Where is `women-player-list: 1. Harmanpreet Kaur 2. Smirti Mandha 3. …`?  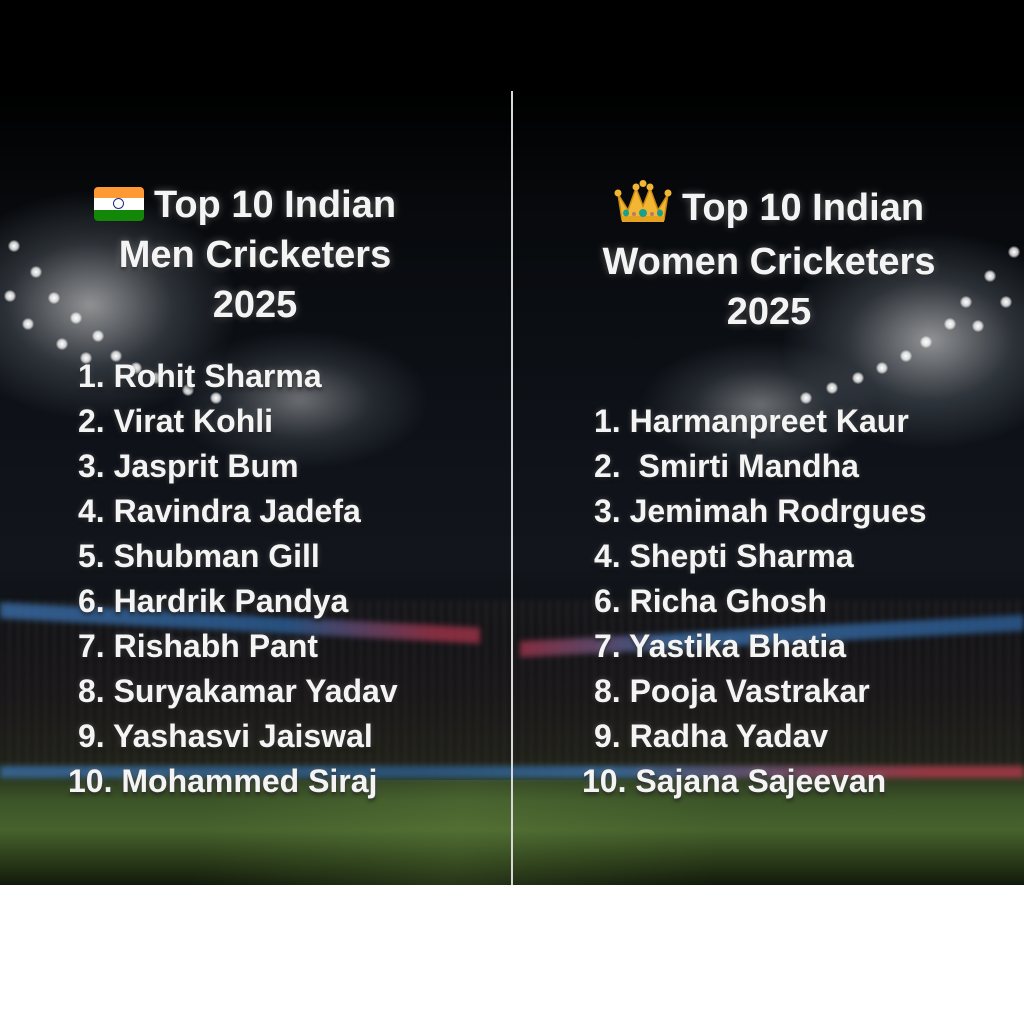 women-player-list: 1. Harmanpreet Kaur 2. Smirti Mandha 3. … is located at coordinates (754, 601).